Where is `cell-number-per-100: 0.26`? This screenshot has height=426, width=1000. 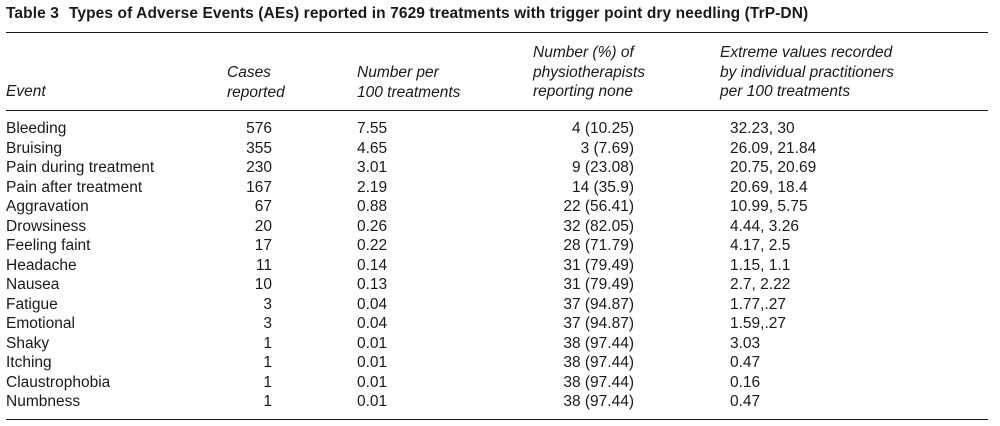
cell-number-per-100: 0.26 is located at coordinates (372, 226).